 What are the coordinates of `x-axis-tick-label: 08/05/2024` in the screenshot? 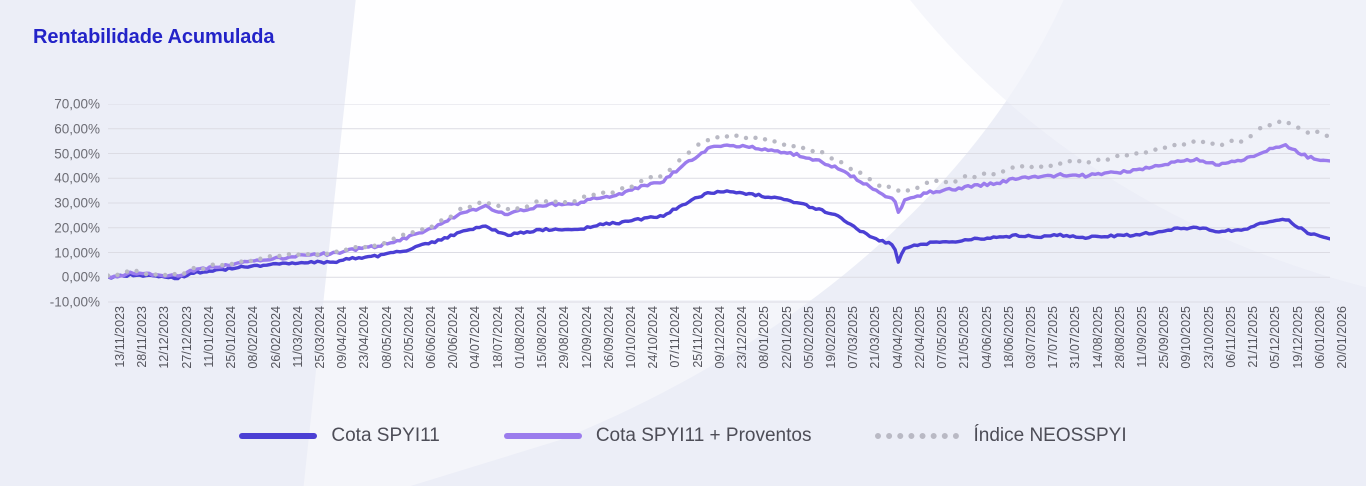 It's located at (386, 337).